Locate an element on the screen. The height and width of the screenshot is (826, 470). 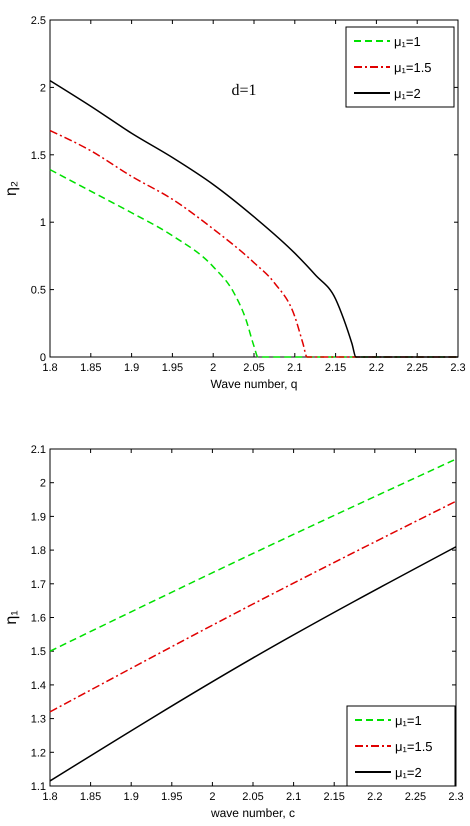
y-tick-label: 2.5 is located at coordinates (38, 21).